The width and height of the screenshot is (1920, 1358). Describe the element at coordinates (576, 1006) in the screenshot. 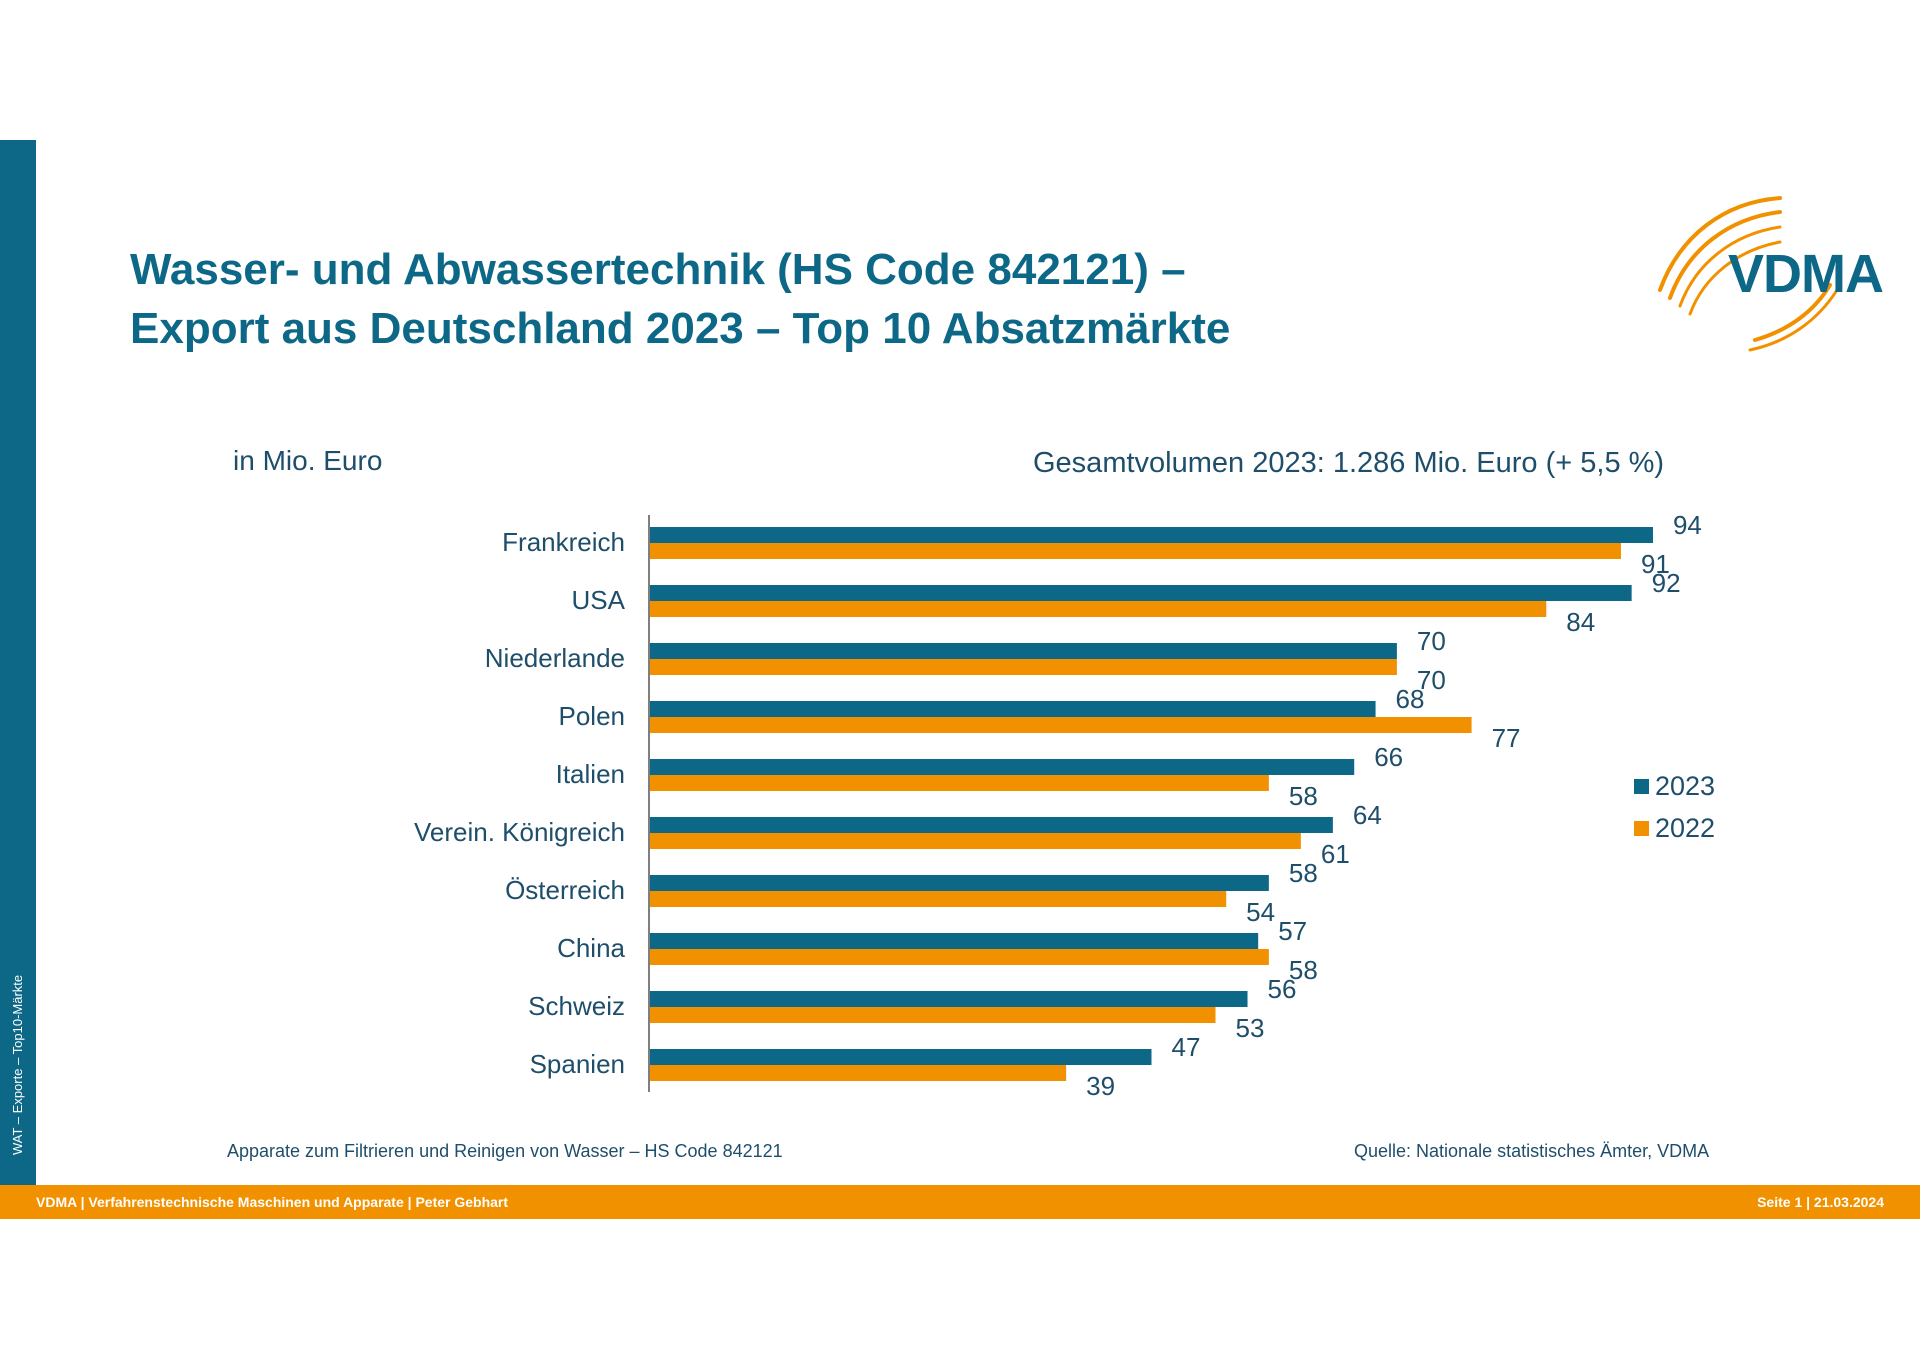

I see `category-label: Schweiz` at that location.